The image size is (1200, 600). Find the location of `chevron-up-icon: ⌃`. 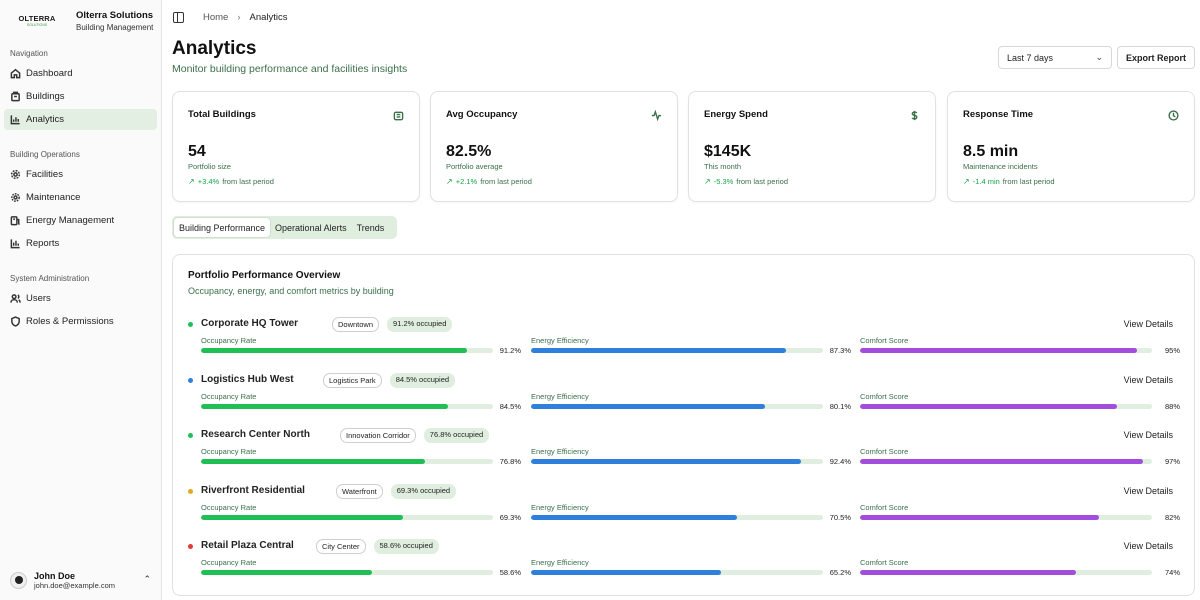

chevron-up-icon: ⌃ is located at coordinates (147, 579).